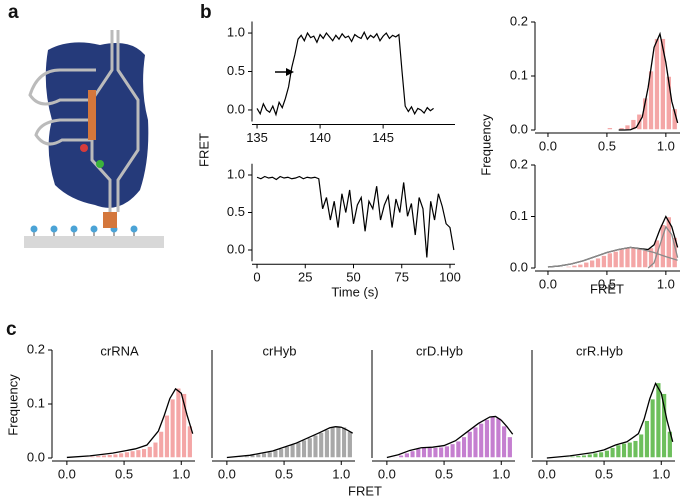  Describe the element at coordinates (36, 348) in the screenshot. I see `y-tick-label: 0.2` at that location.